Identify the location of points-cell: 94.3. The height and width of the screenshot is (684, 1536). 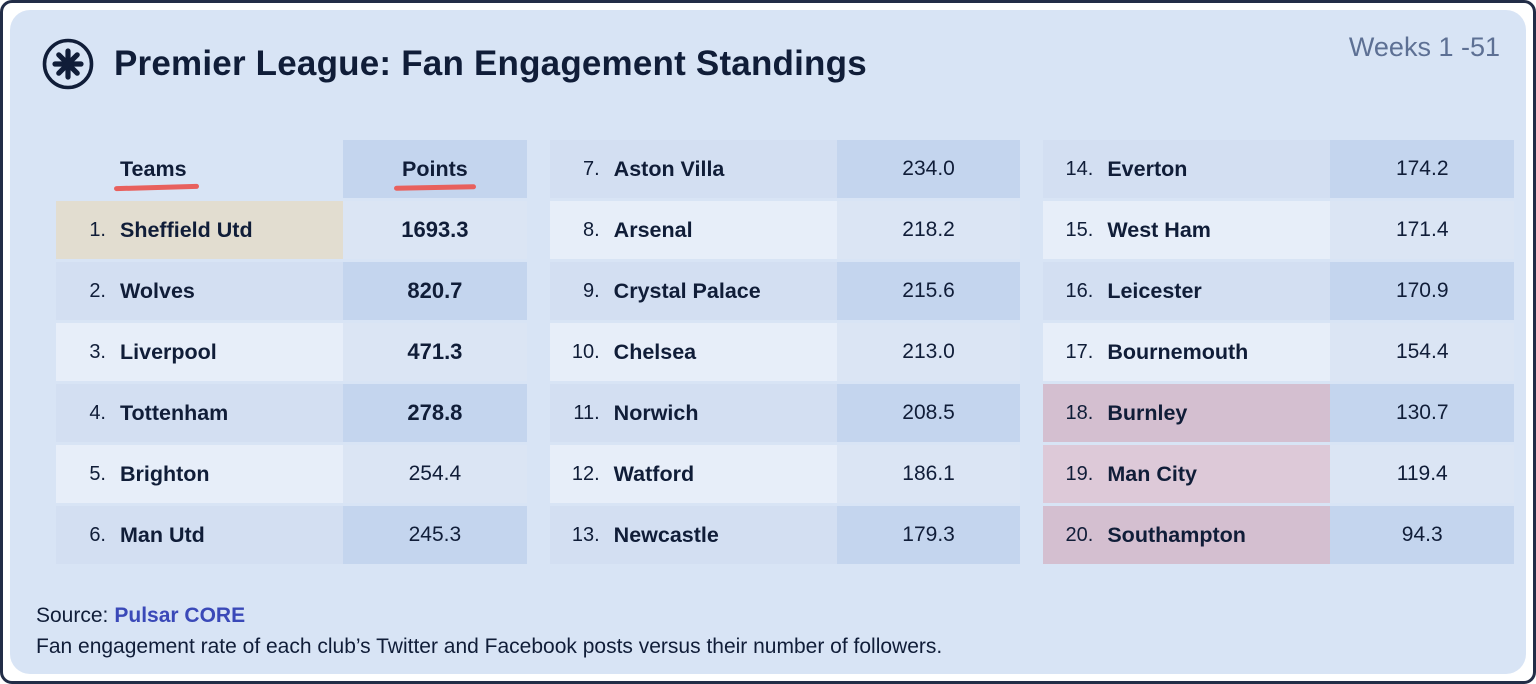
(1422, 535).